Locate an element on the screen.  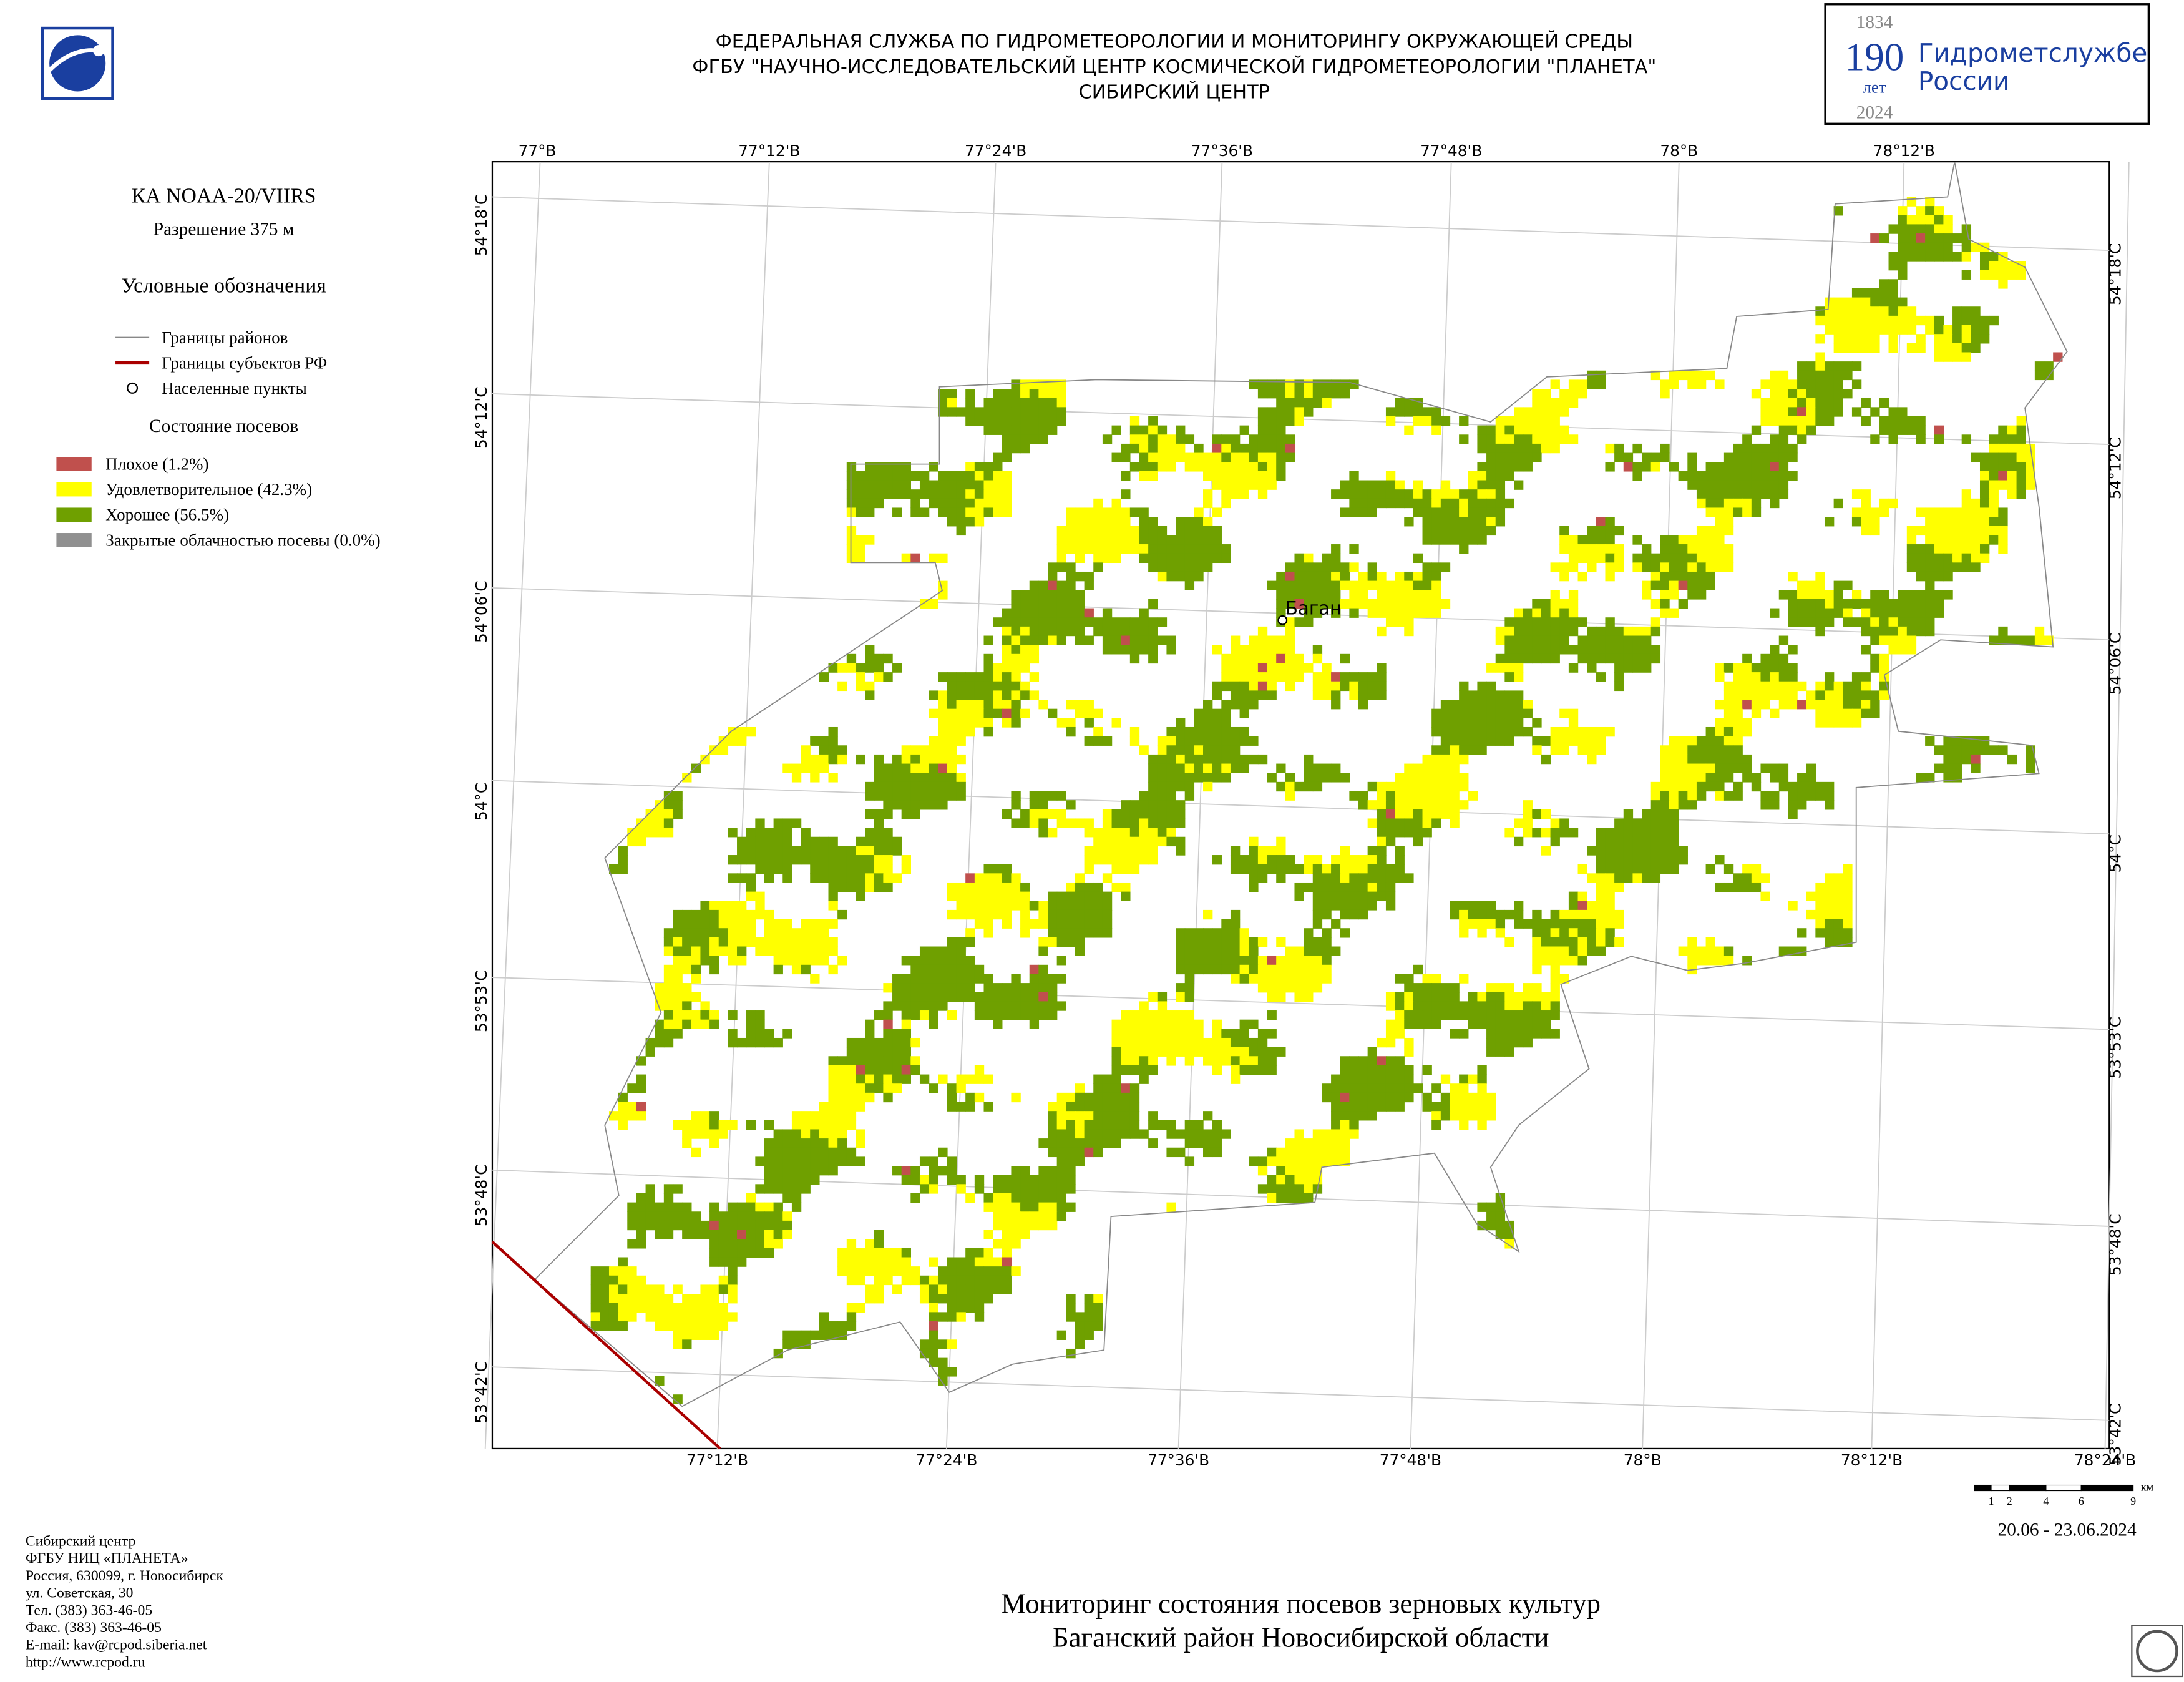
left-label: 54°18'С is located at coordinates (481, 225).